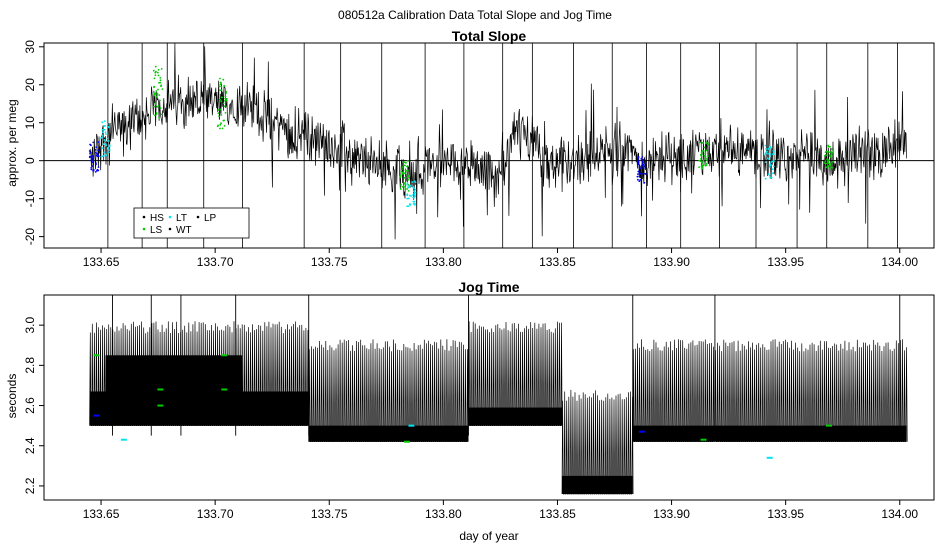  What do you see at coordinates (198, 217) in the screenshot?
I see `legend-marker-lp` at bounding box center [198, 217].